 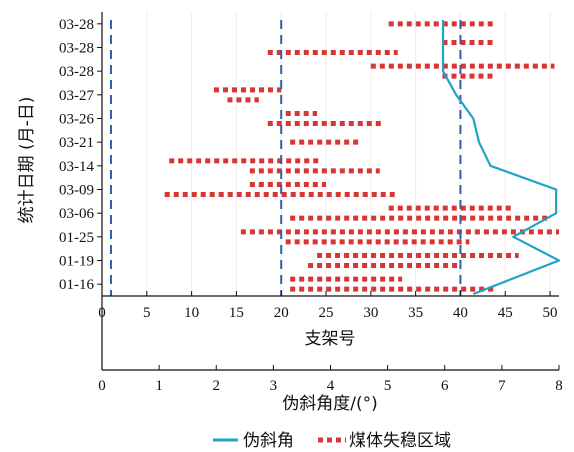 What do you see at coordinates (76, 191) in the screenshot?
I see `y-tick-label: 03-09` at bounding box center [76, 191].